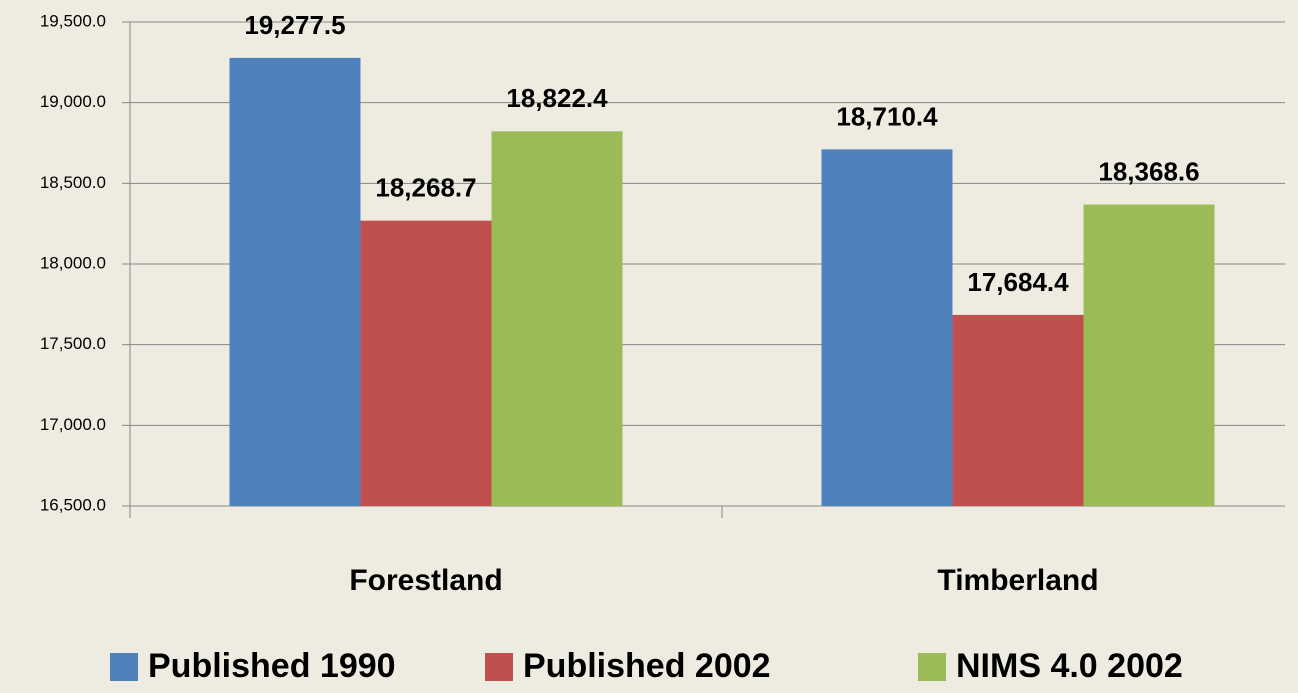  What do you see at coordinates (73, 20) in the screenshot?
I see `y-tick-label: 19,500.0` at bounding box center [73, 20].